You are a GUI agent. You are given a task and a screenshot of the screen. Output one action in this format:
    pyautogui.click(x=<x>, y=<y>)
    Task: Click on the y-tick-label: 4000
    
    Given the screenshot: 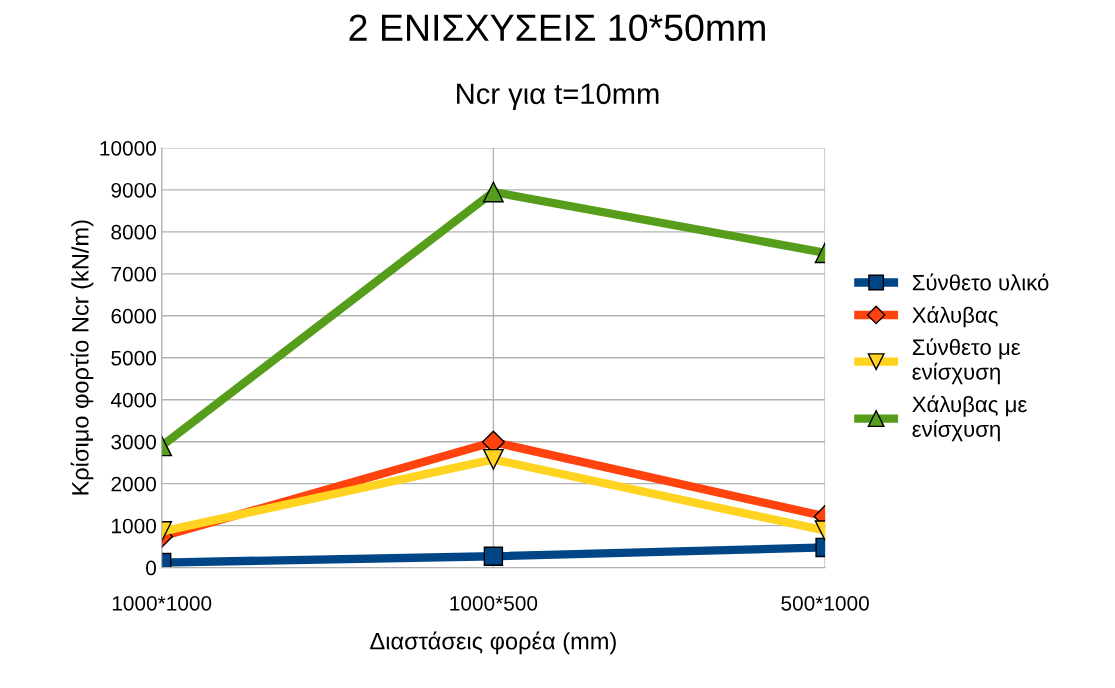 What is the action you would take?
    pyautogui.click(x=133, y=400)
    